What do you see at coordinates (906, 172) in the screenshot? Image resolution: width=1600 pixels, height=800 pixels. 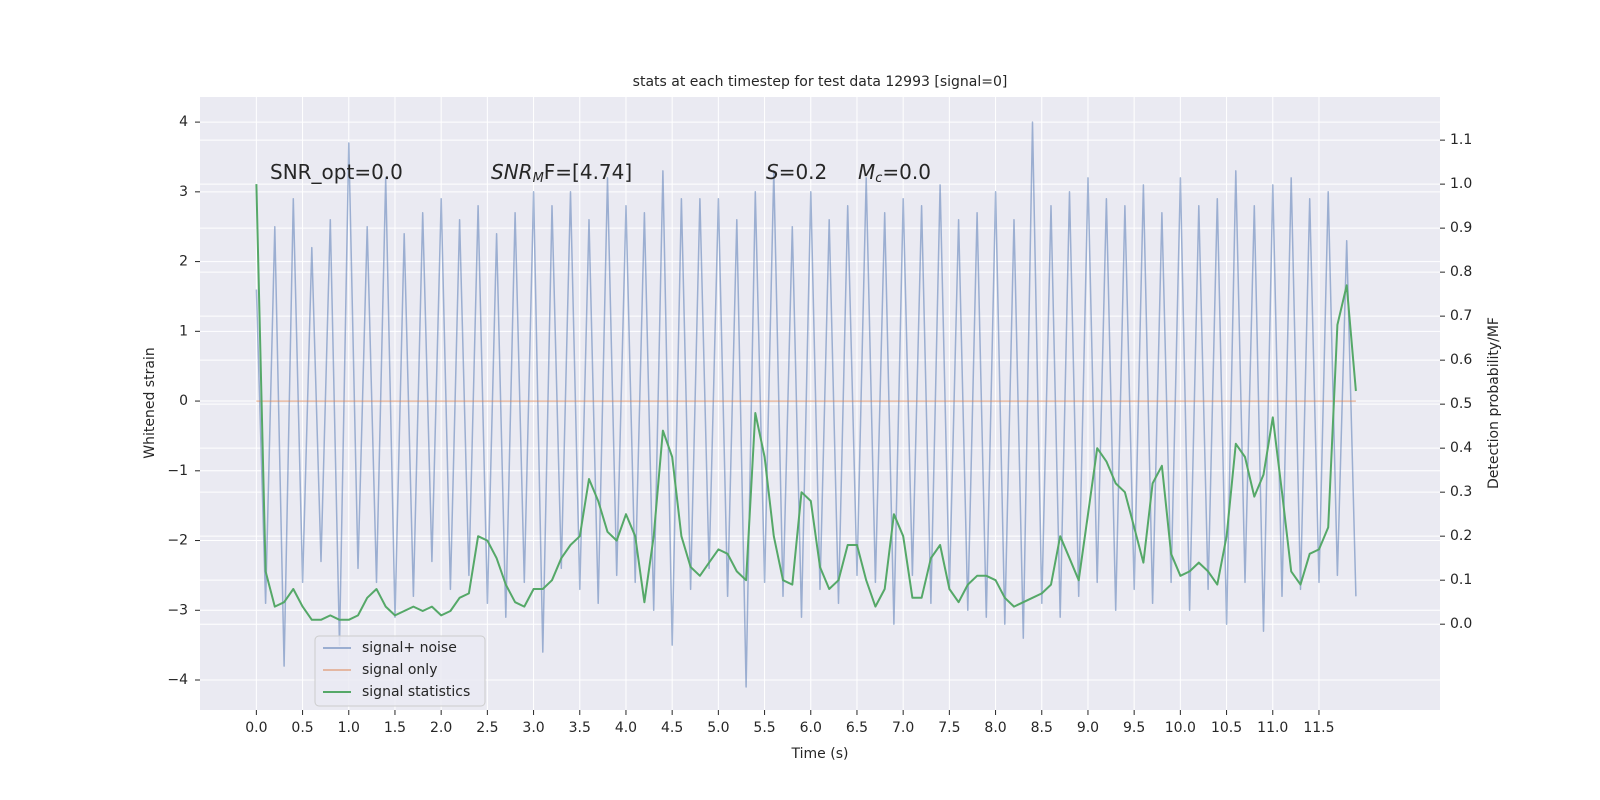 I see `annotation-rest: =0.0` at bounding box center [906, 172].